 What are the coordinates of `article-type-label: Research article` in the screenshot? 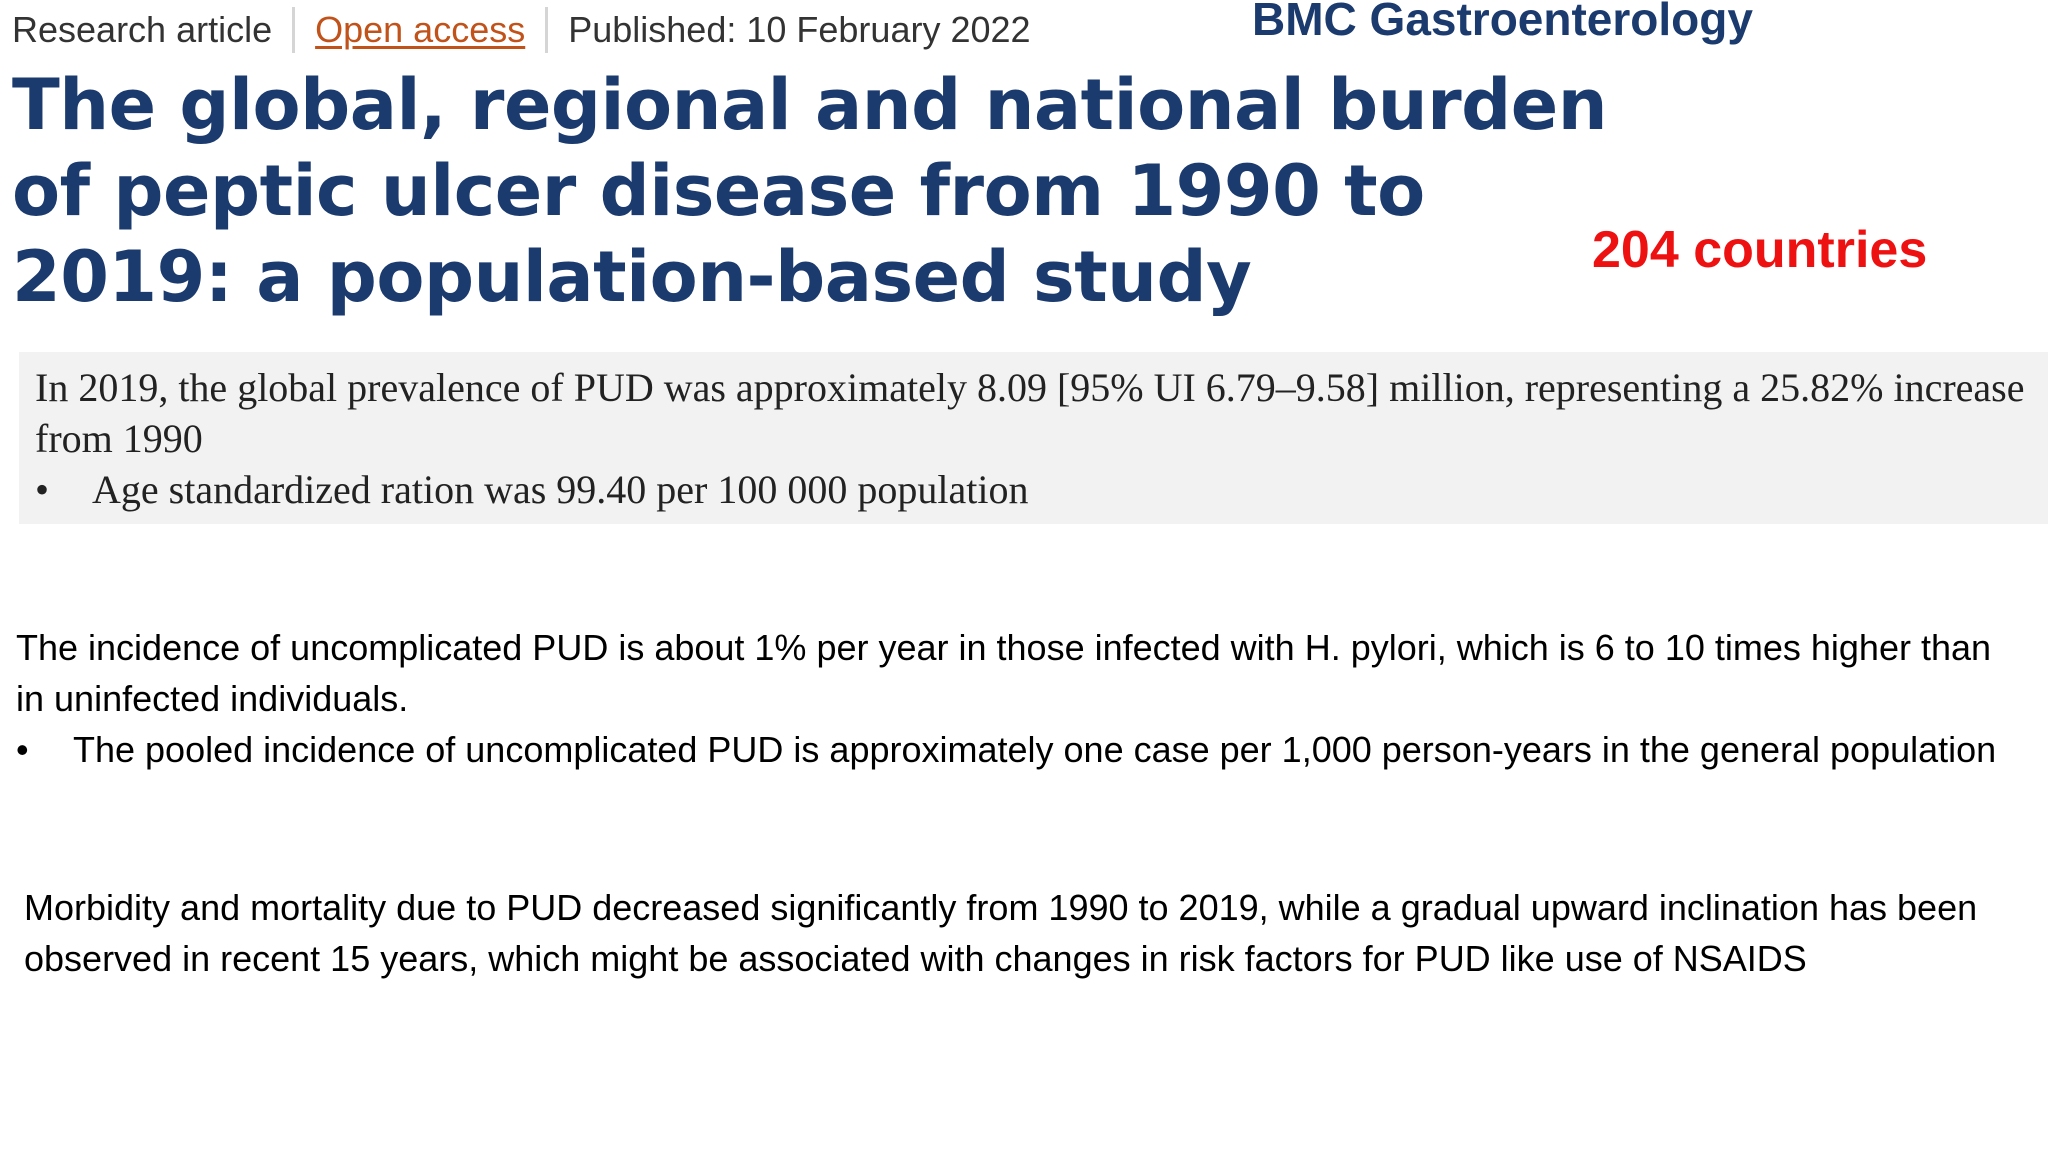 It's located at (142, 29).